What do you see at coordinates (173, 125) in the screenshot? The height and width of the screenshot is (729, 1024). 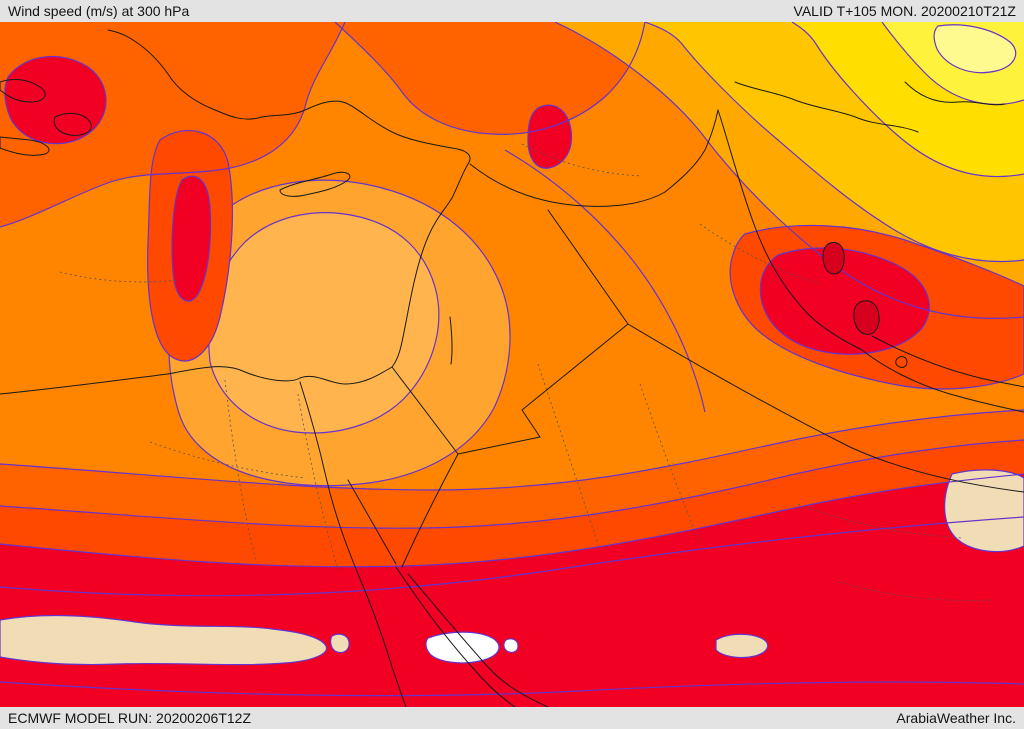 I see `contour-top-left-edge` at bounding box center [173, 125].